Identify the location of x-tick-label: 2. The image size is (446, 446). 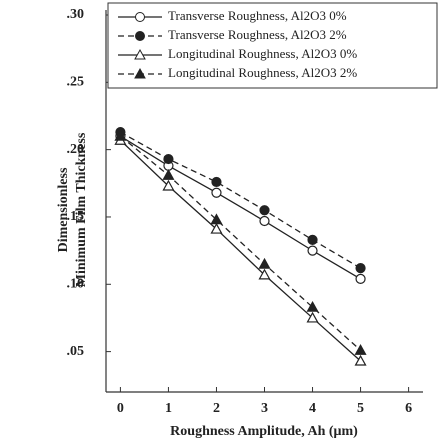
(216, 408).